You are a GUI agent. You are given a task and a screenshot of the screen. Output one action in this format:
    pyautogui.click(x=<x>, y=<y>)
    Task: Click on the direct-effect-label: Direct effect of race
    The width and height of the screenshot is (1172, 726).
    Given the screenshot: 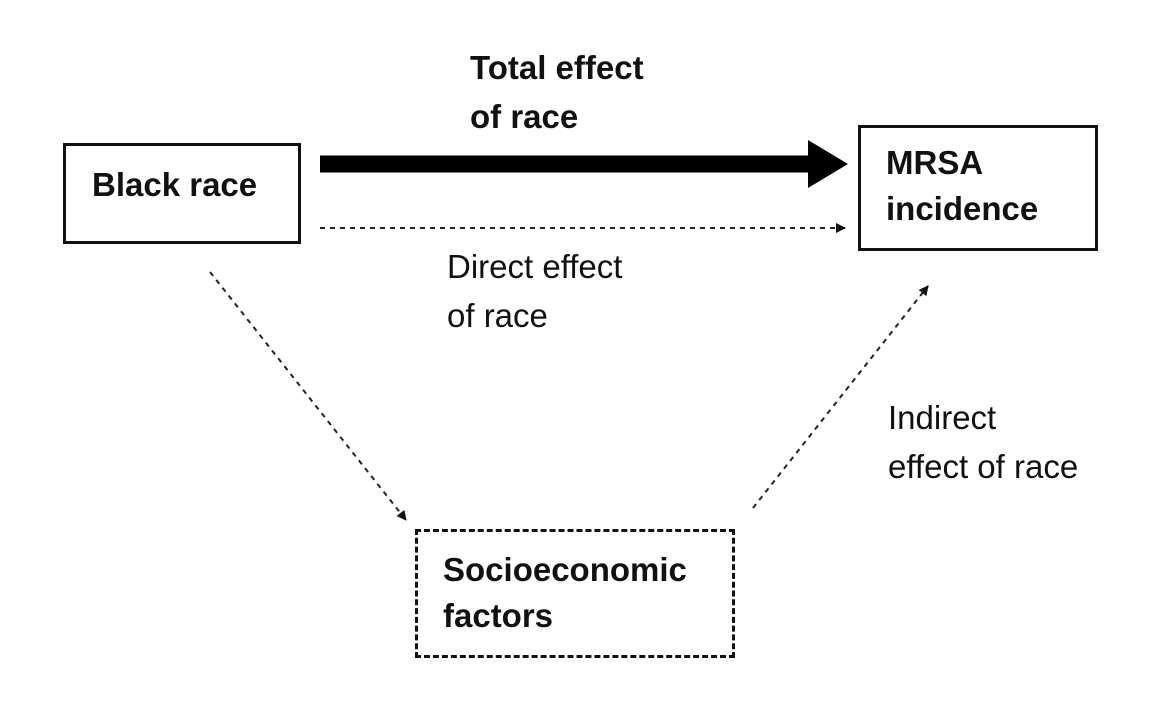 What is the action you would take?
    pyautogui.click(x=534, y=291)
    